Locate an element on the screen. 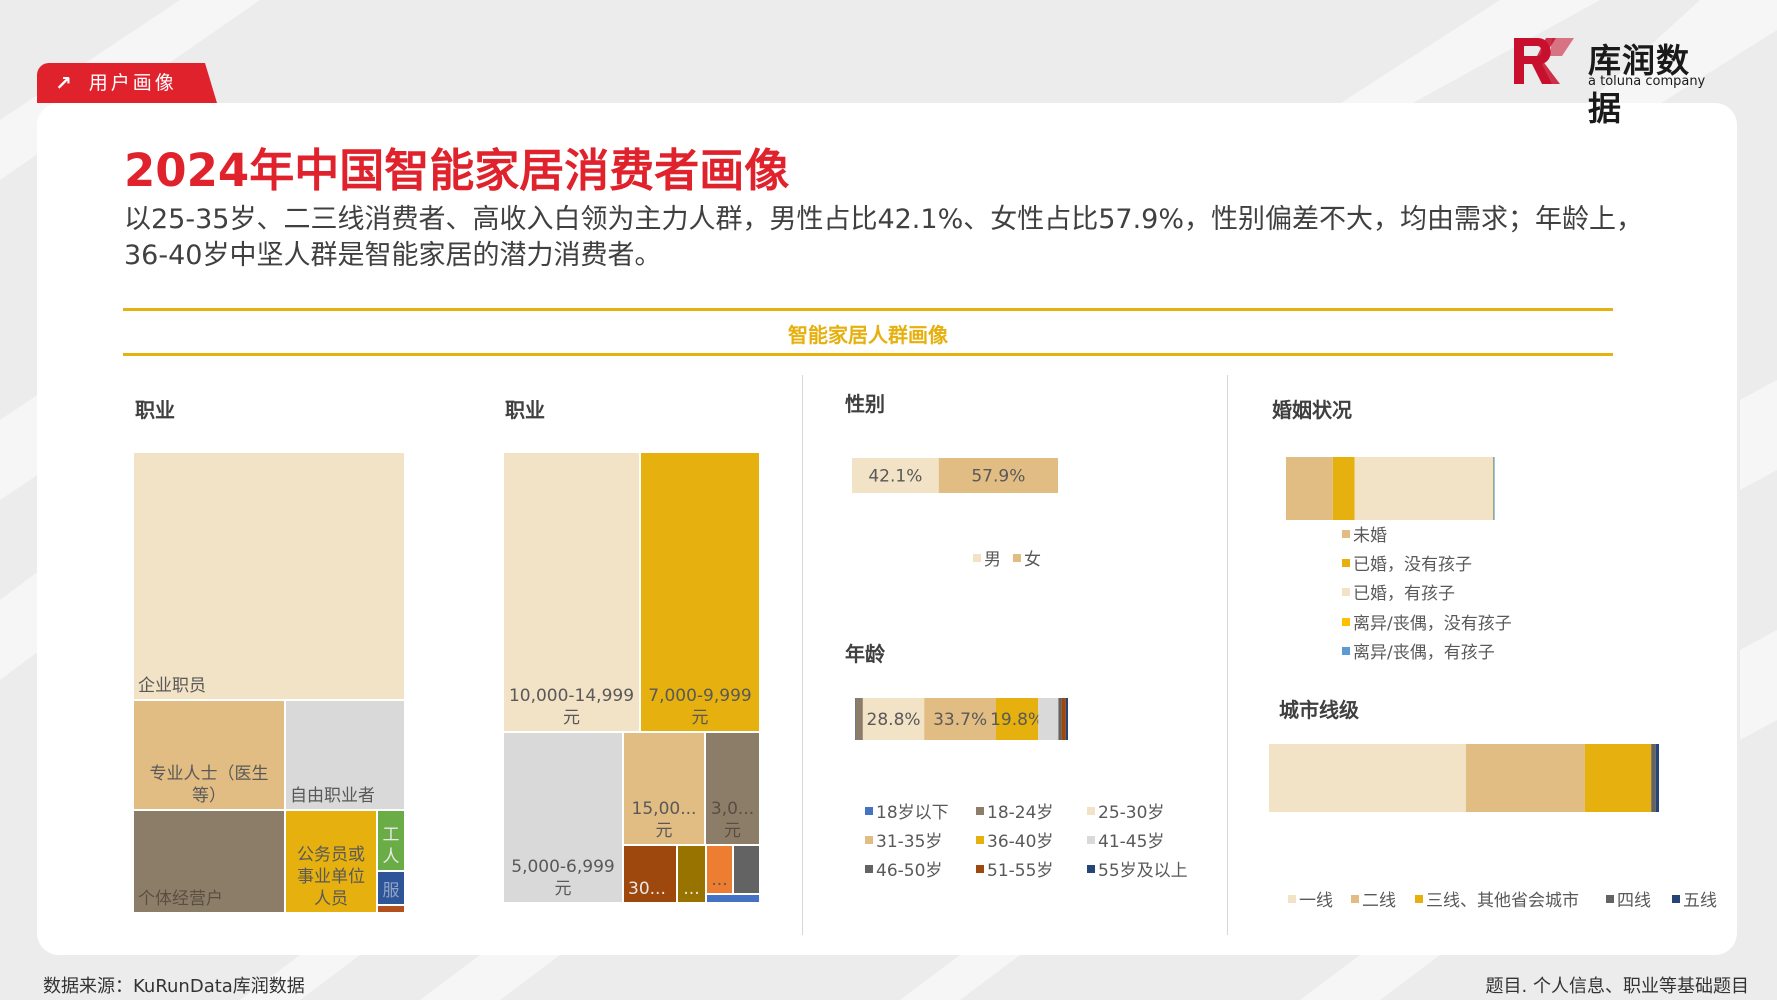 The height and width of the screenshot is (1000, 1777). legend-label: 41-45岁 is located at coordinates (1131, 842).